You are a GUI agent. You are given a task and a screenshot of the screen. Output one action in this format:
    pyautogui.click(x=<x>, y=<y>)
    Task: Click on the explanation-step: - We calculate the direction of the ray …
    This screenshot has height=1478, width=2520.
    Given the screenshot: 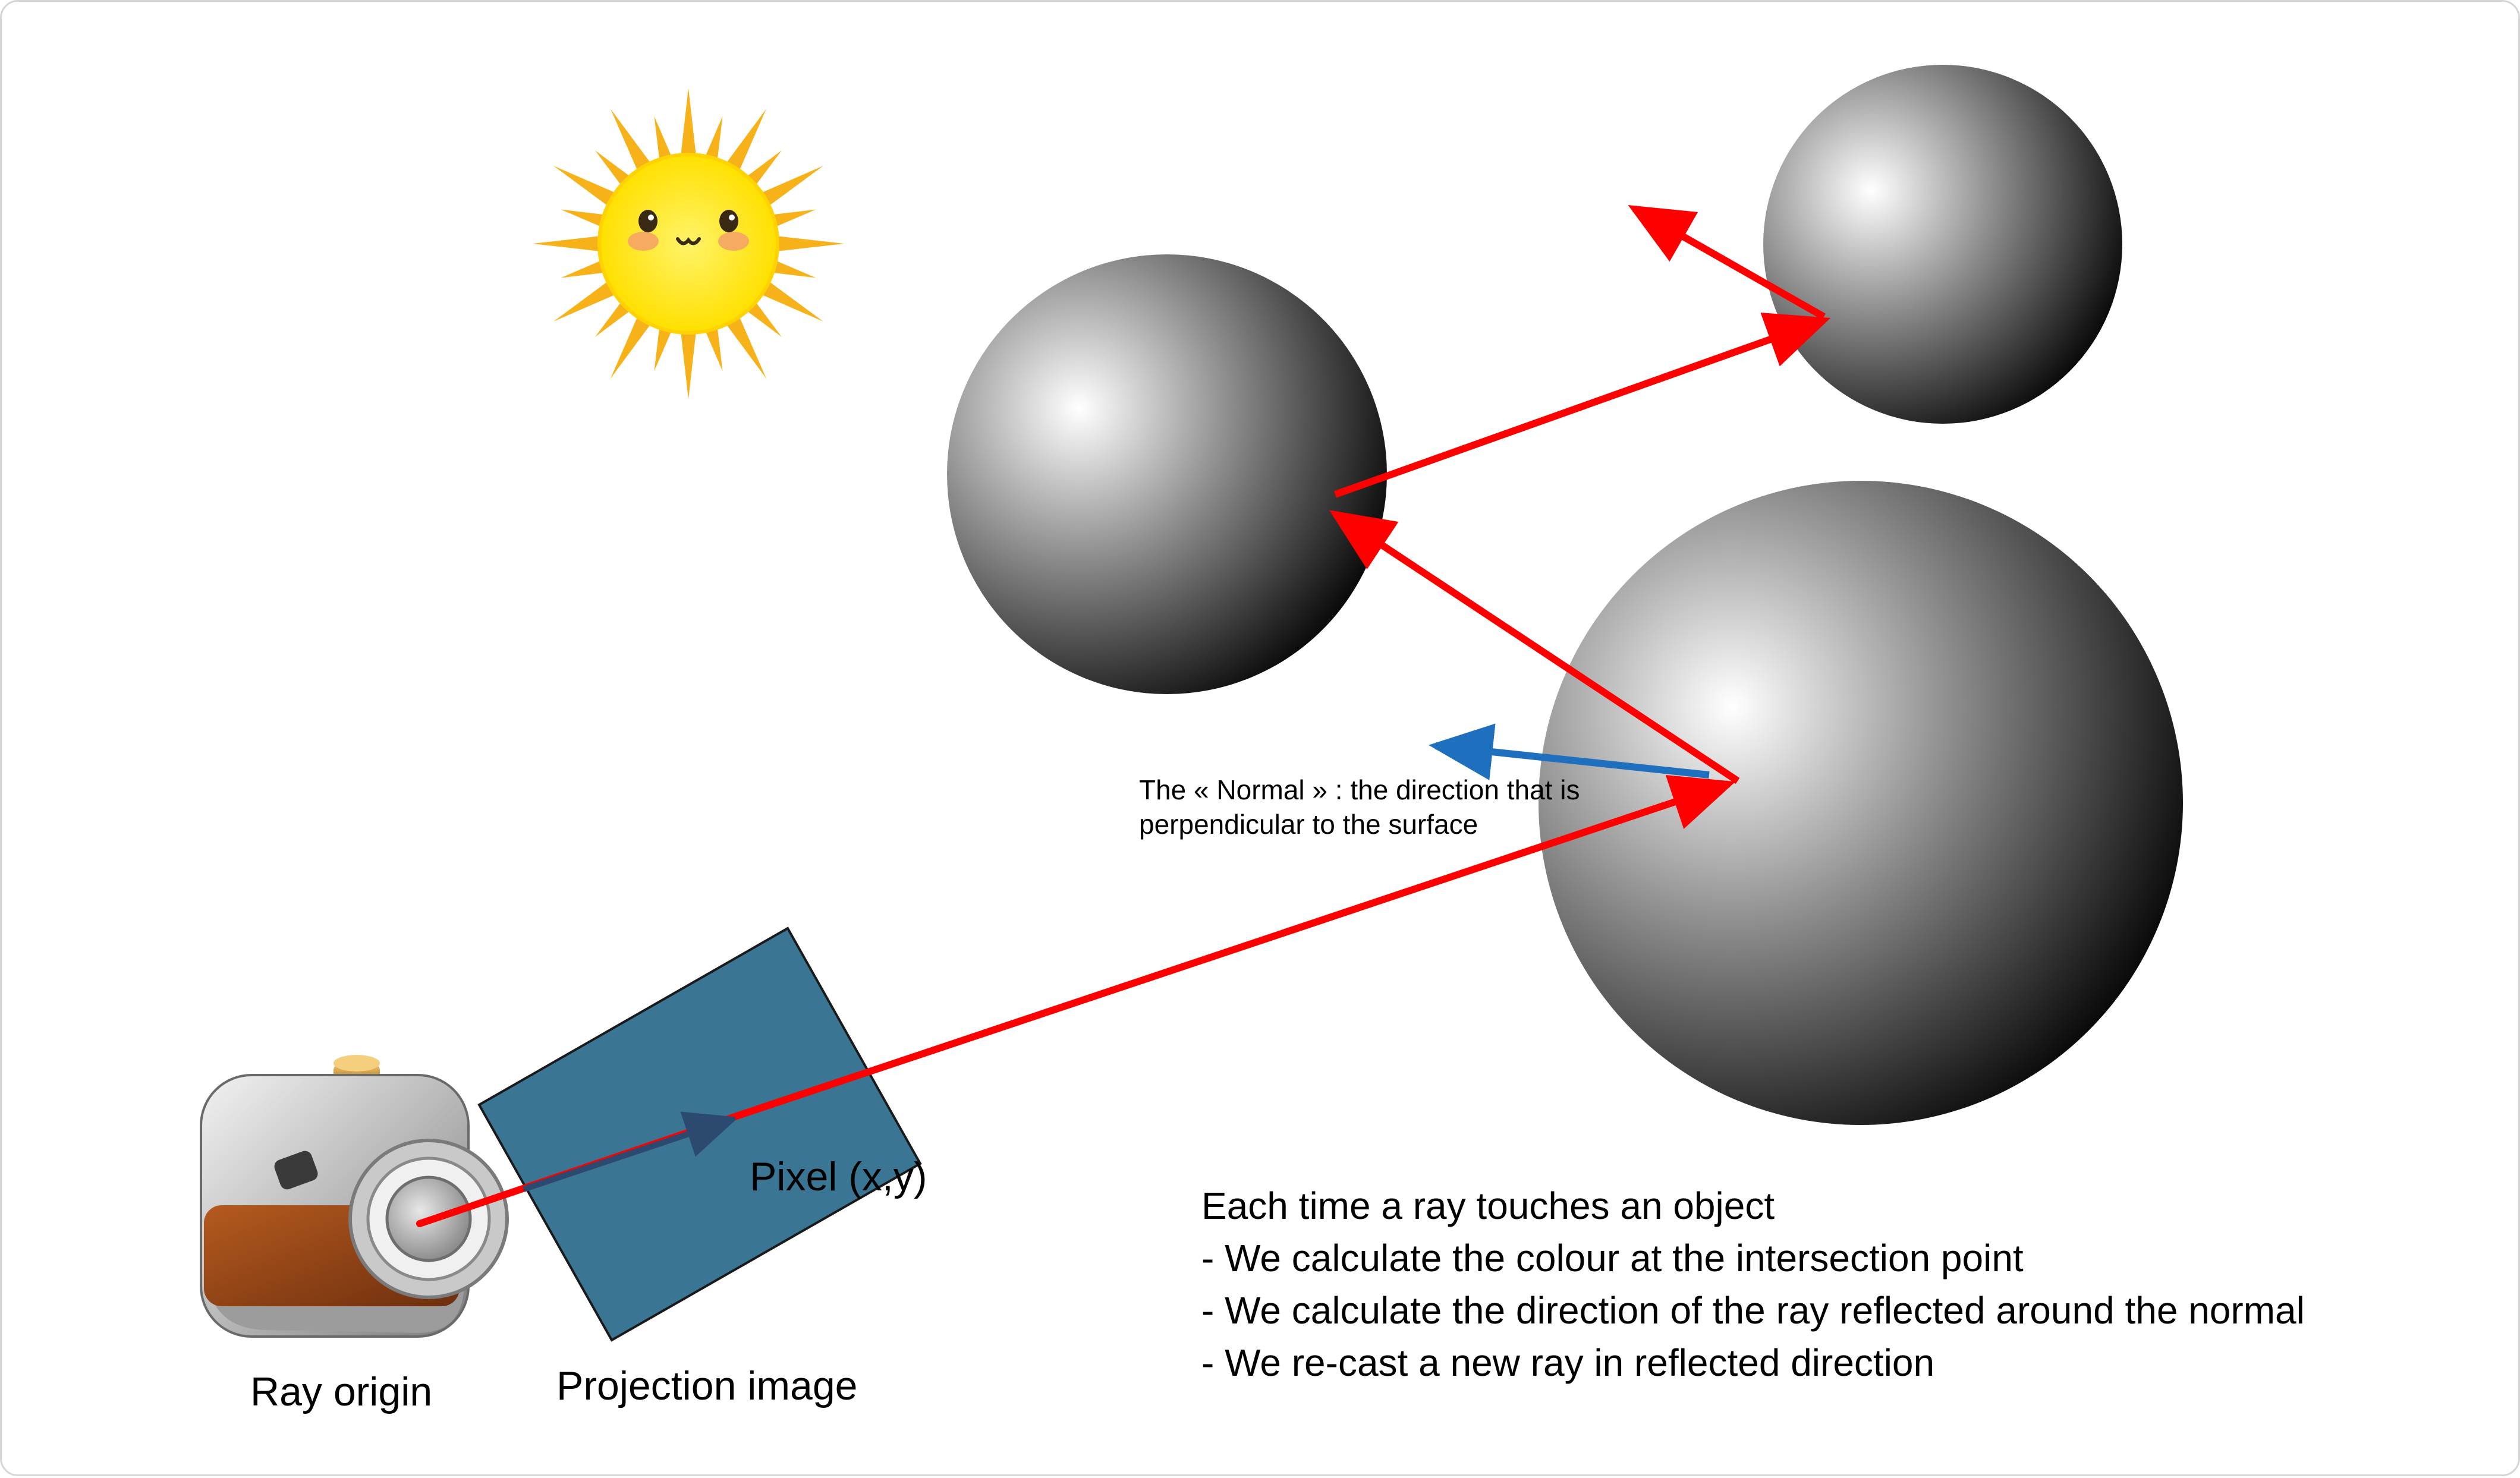 What is the action you would take?
    pyautogui.click(x=1753, y=1310)
    